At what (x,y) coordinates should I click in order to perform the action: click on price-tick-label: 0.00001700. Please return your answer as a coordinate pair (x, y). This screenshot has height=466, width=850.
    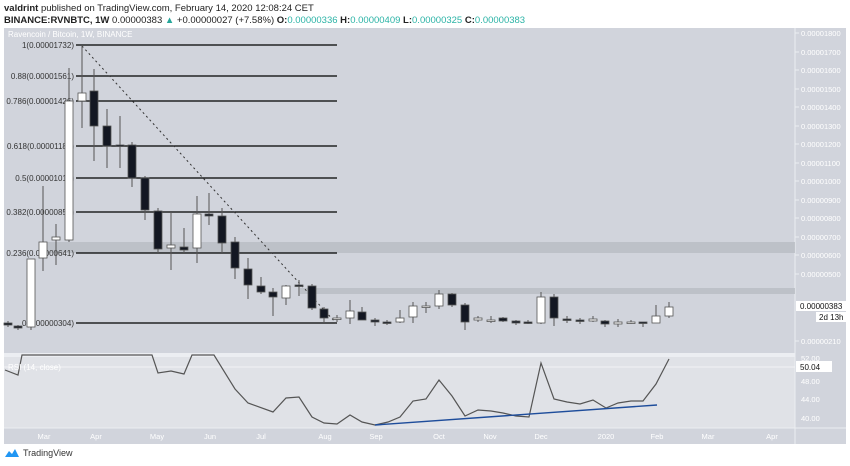
    Looking at the image, I should click on (821, 52).